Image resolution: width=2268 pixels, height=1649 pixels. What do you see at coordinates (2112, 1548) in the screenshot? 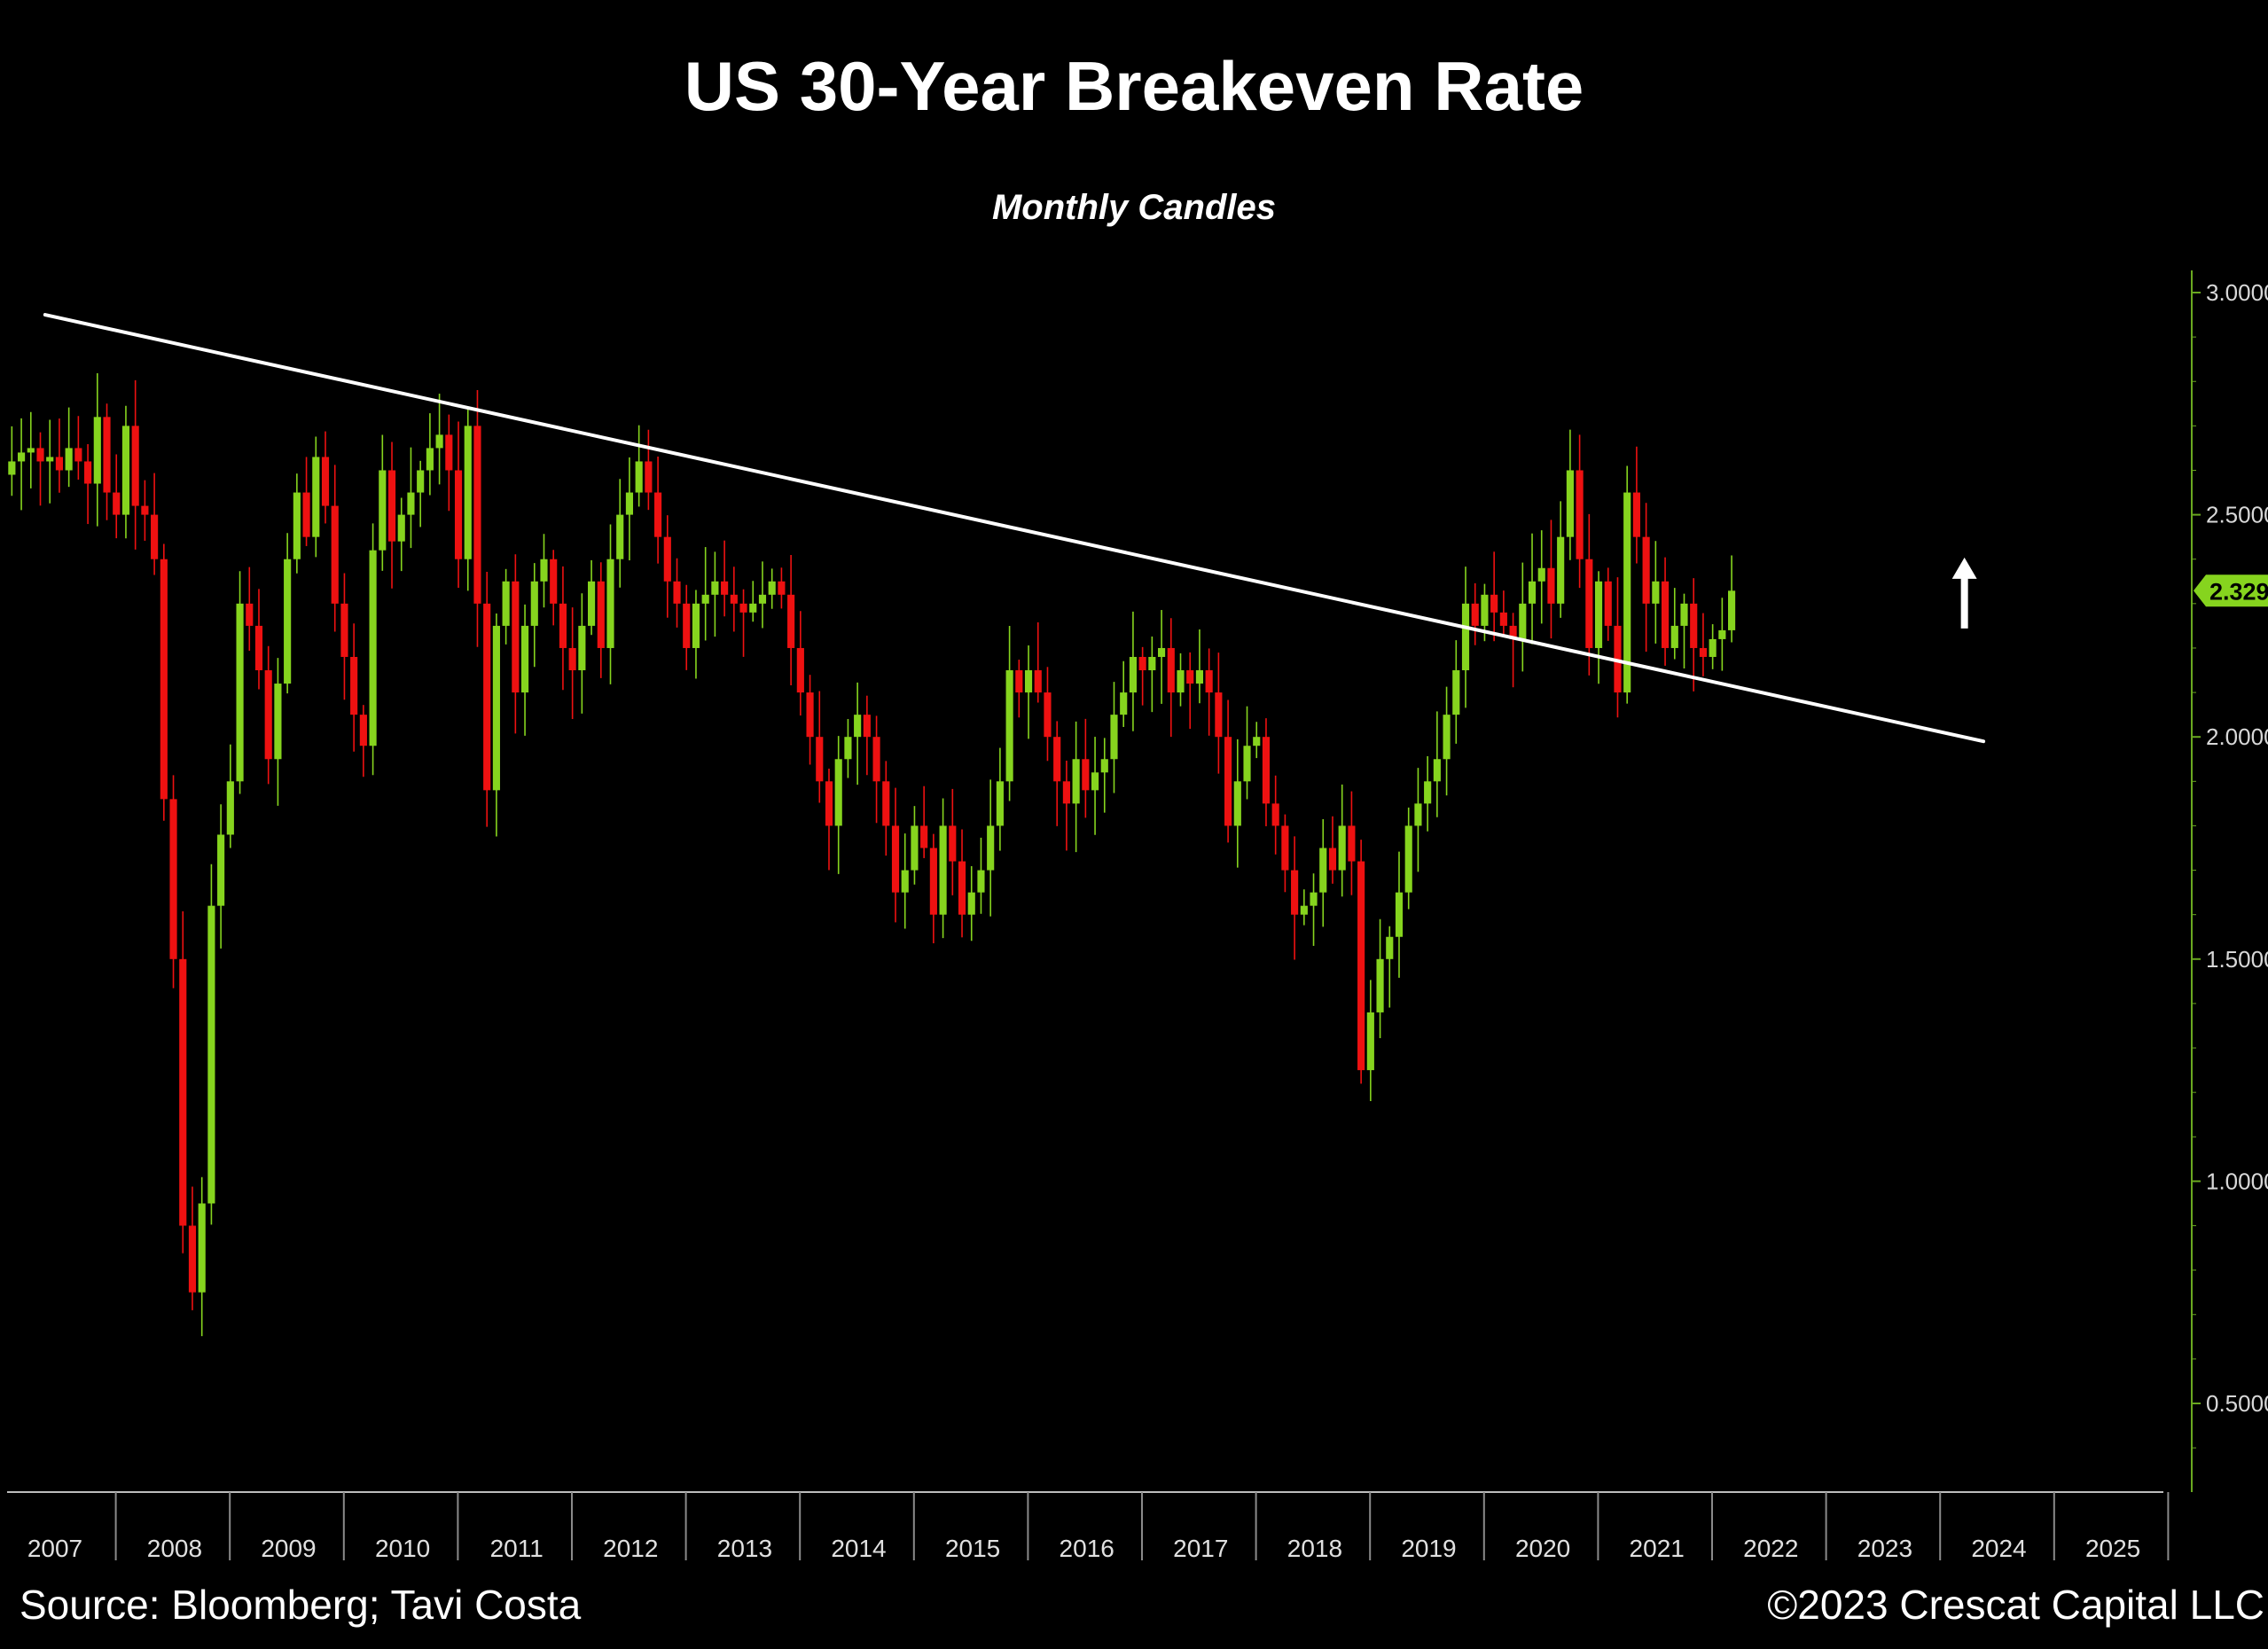
I see `x-tick-label: 2025` at bounding box center [2112, 1548].